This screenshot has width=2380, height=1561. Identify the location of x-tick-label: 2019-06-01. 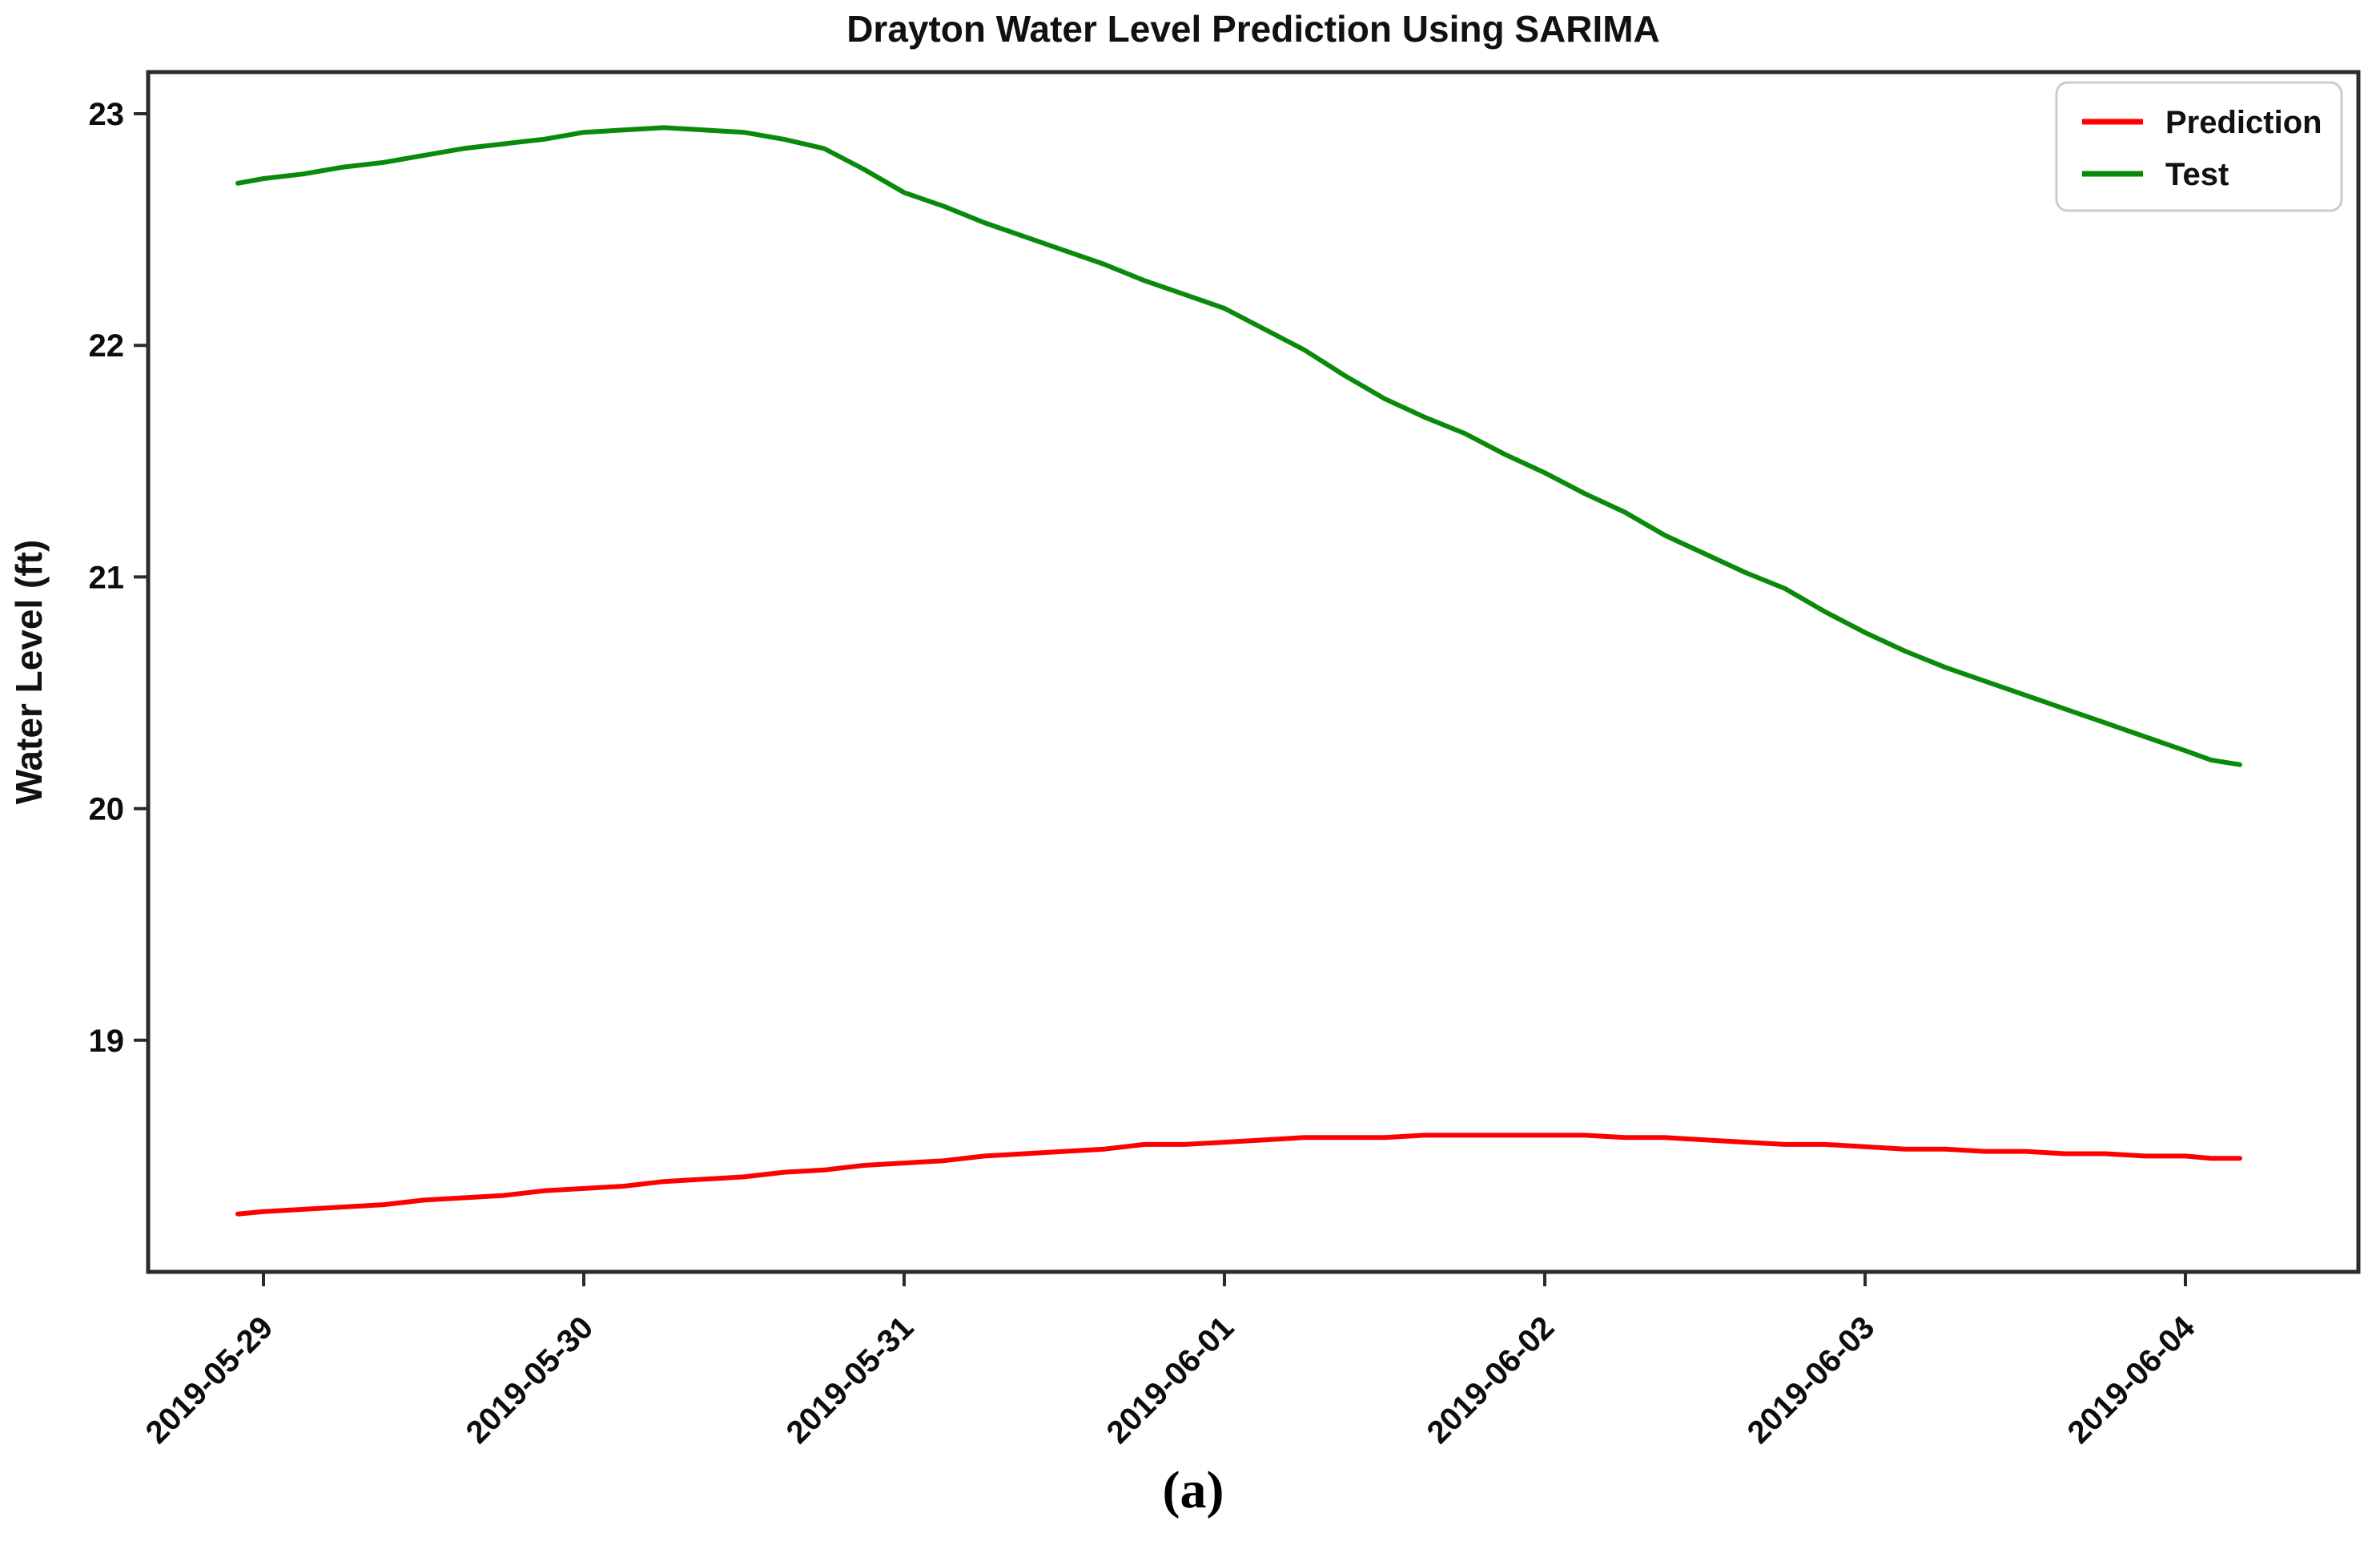
(1170, 1380).